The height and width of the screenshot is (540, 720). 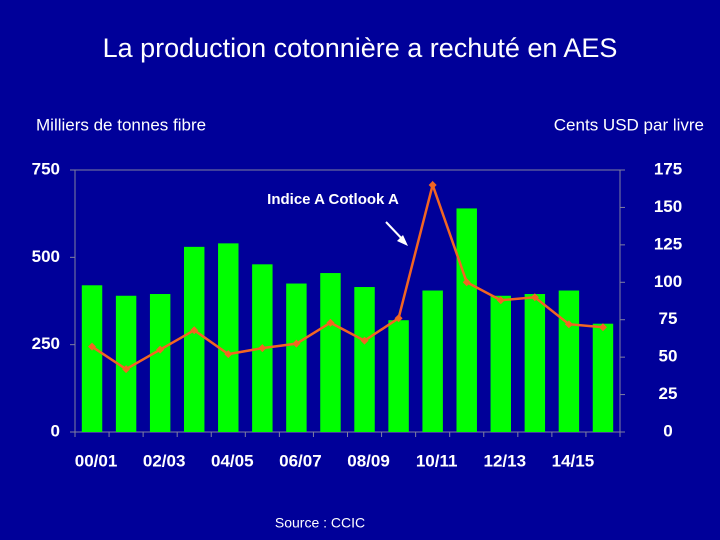 What do you see at coordinates (437, 460) in the screenshot?
I see `x-tick-label: 10/11` at bounding box center [437, 460].